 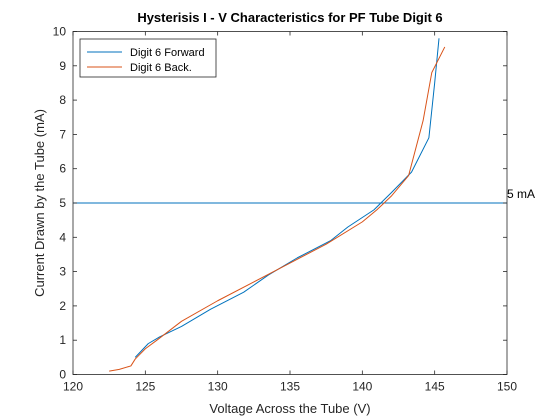 What do you see at coordinates (73, 387) in the screenshot?
I see `x-tick-label: 120` at bounding box center [73, 387].